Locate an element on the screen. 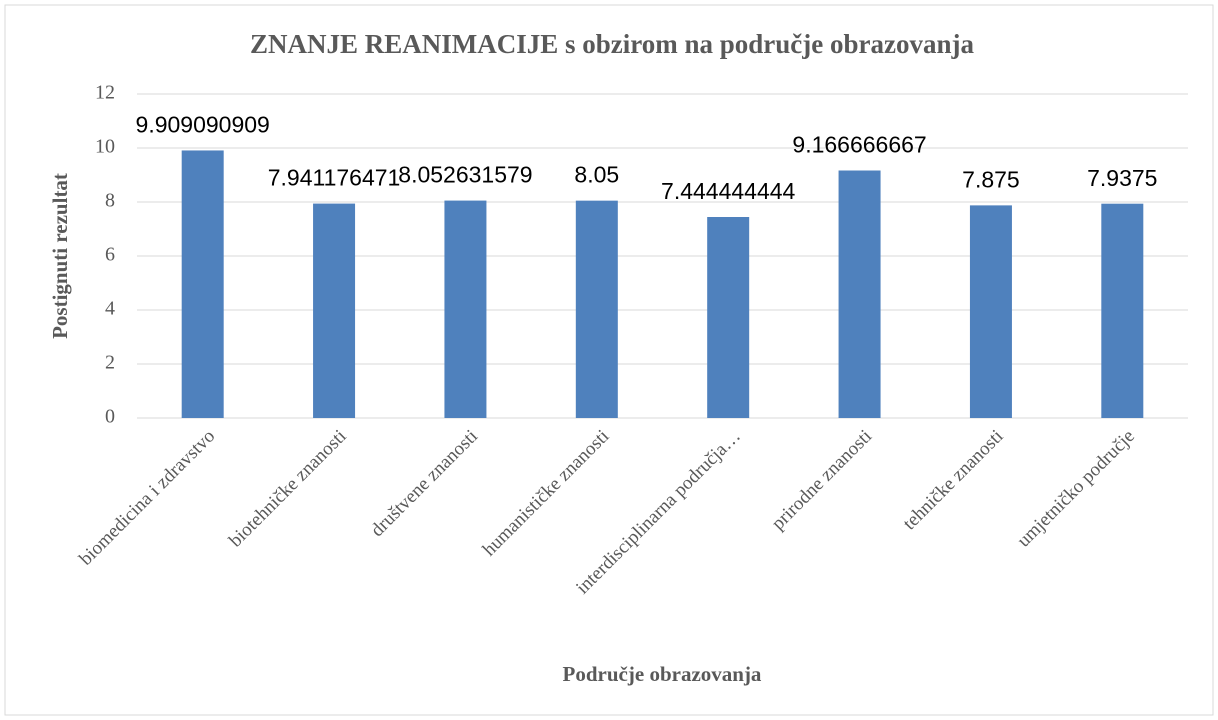 The image size is (1218, 720). data-label: 7.444444444 is located at coordinates (728, 191).